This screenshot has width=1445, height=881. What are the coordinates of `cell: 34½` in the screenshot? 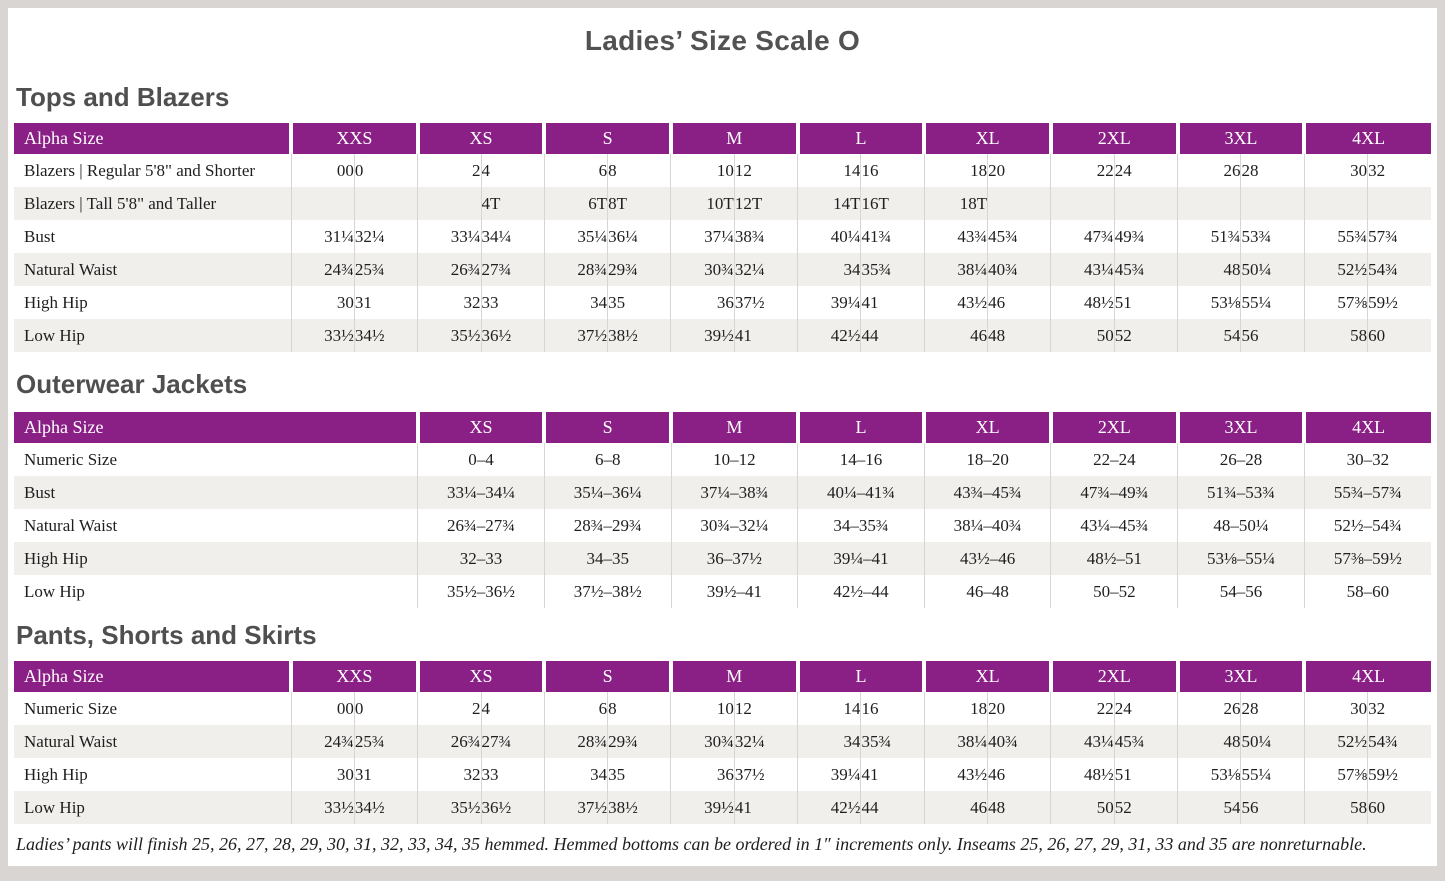 It's located at (385, 807).